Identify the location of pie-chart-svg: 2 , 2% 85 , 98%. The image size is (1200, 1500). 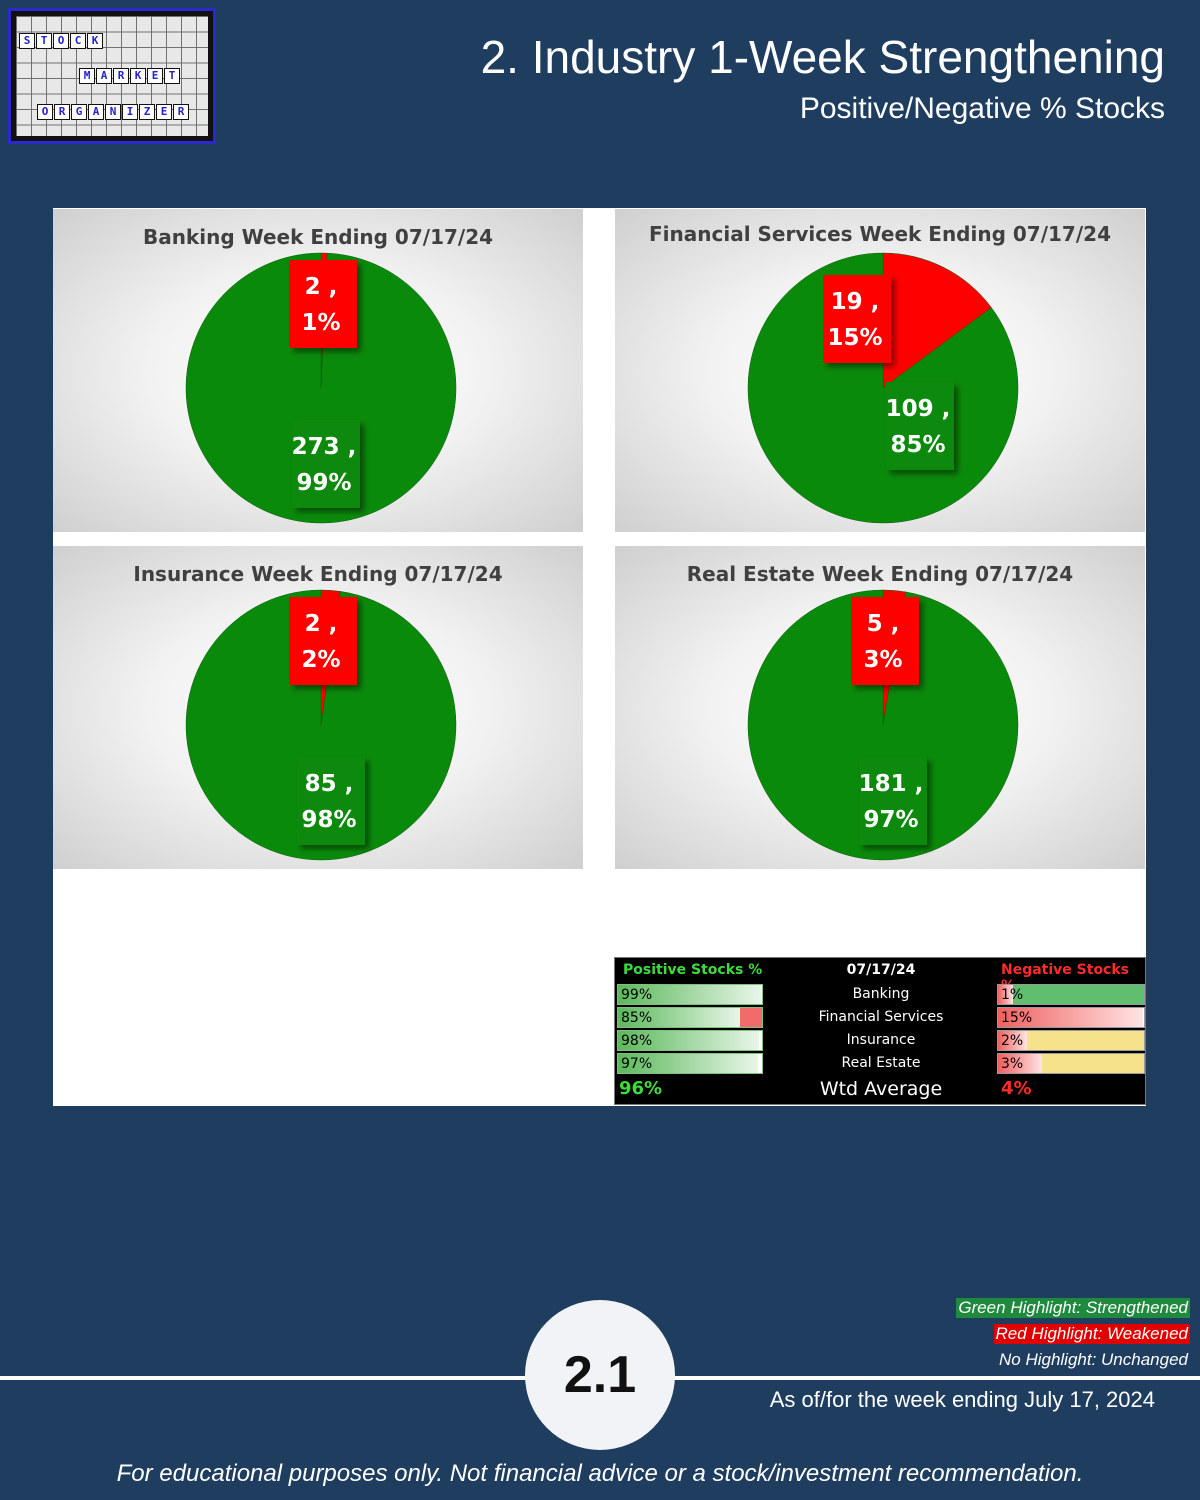
(321, 725).